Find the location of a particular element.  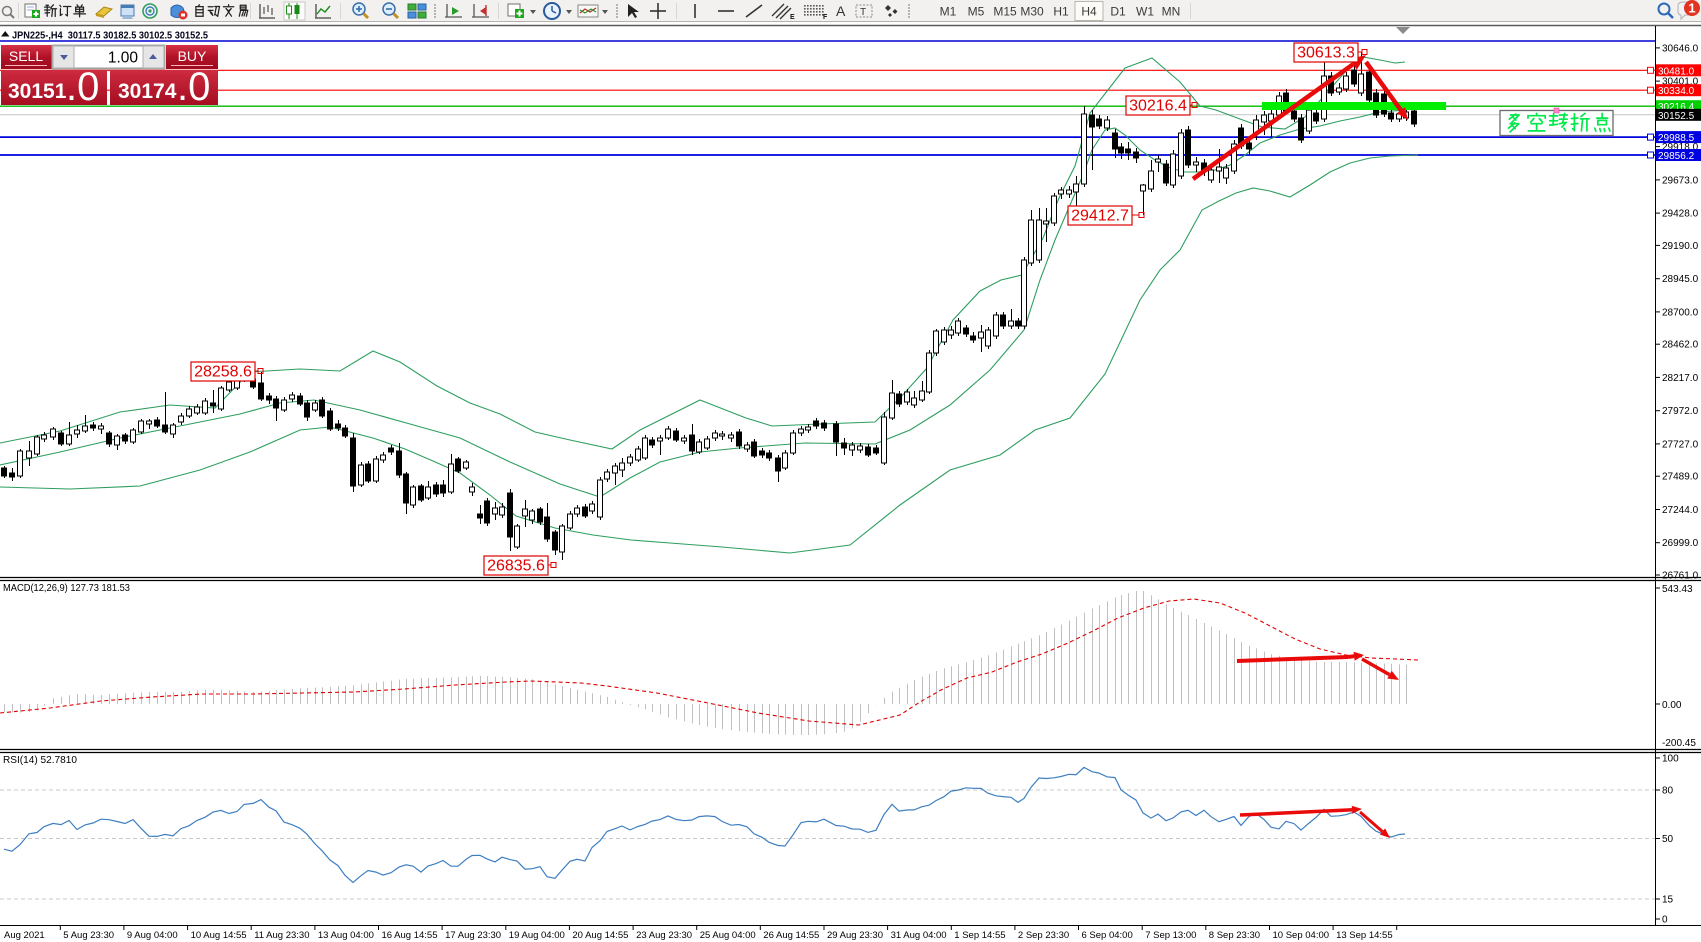

svg-text: 26835.6 is located at coordinates (516, 566).